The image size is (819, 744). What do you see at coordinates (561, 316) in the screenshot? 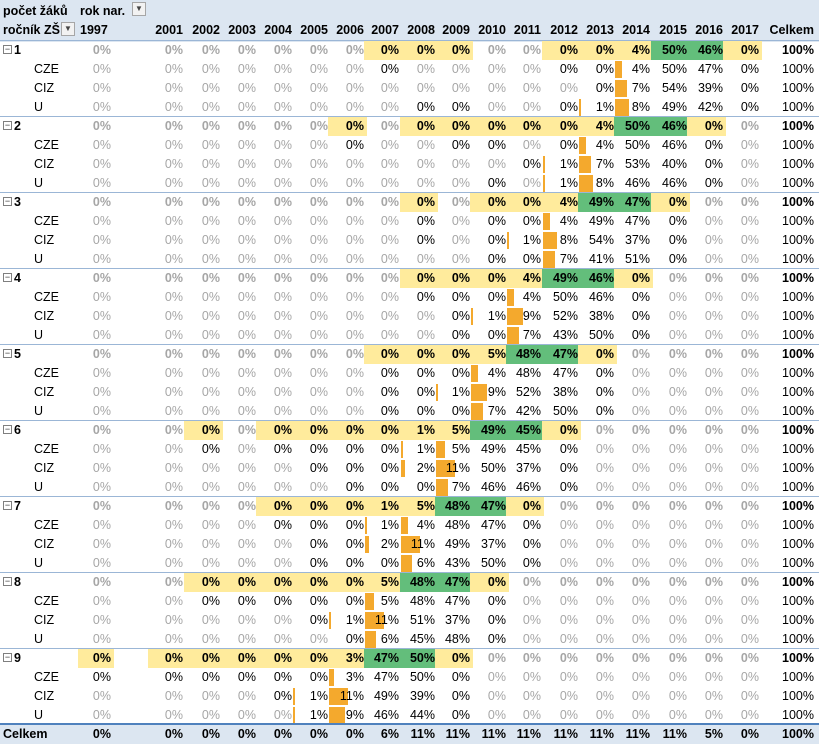
I see `value-cell: 52%` at bounding box center [561, 316].